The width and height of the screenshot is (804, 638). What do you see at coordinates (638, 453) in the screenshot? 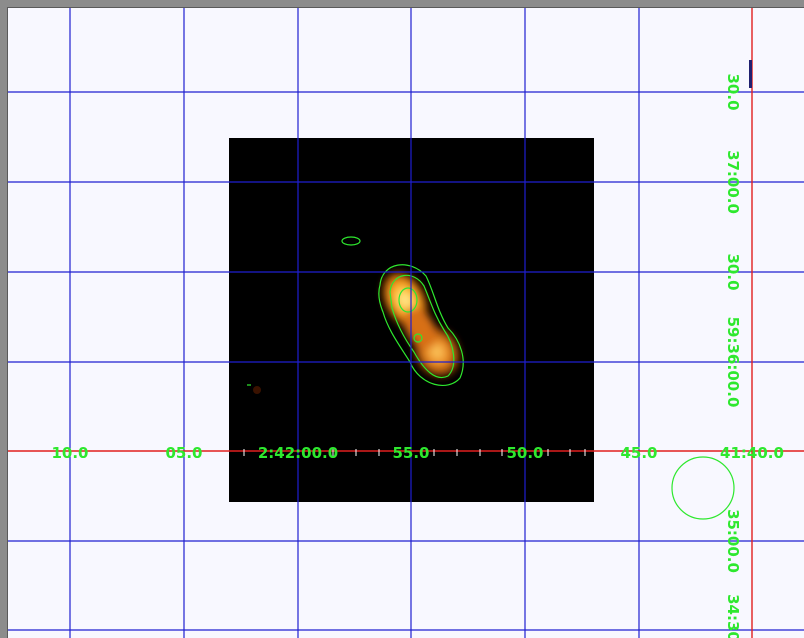
I see `ra-label: 45.0` at bounding box center [638, 453].